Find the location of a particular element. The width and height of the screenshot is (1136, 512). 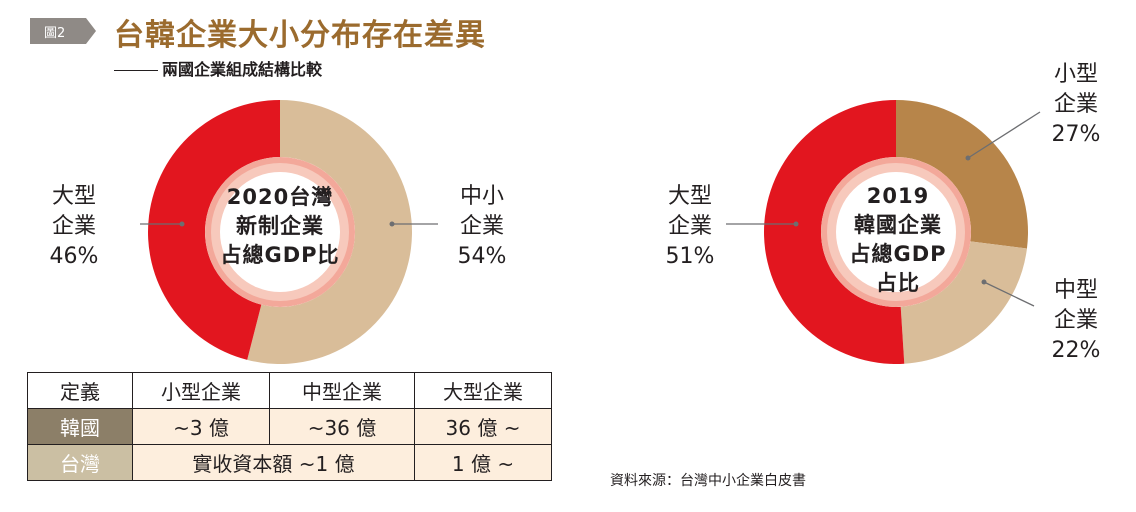

table-row: 韓國 ~3 億 ~36 億 36 億 ~ is located at coordinates (289, 426).